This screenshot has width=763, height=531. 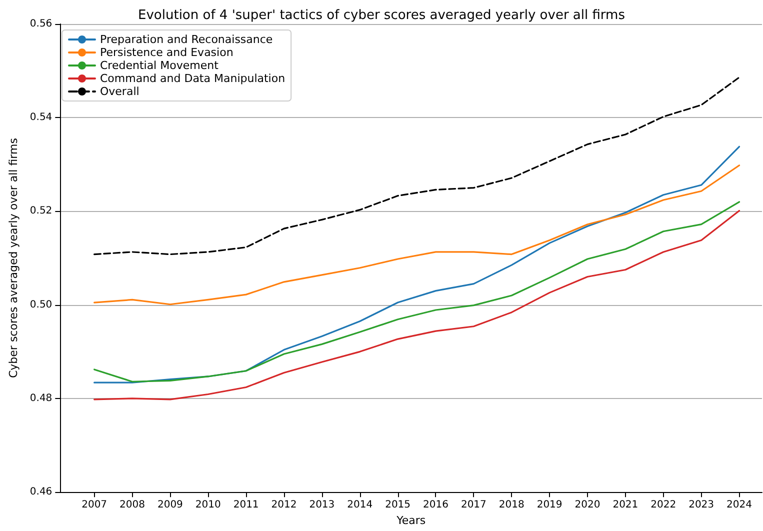 I want to click on x-tick-label: 2011, so click(x=246, y=505).